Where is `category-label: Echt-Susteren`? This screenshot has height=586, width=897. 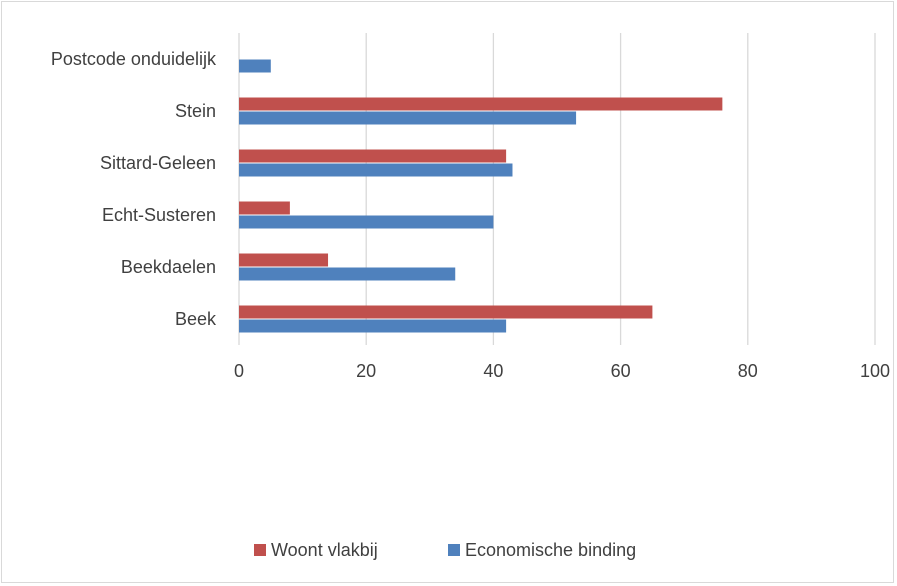
category-label: Echt-Susteren is located at coordinates (159, 215).